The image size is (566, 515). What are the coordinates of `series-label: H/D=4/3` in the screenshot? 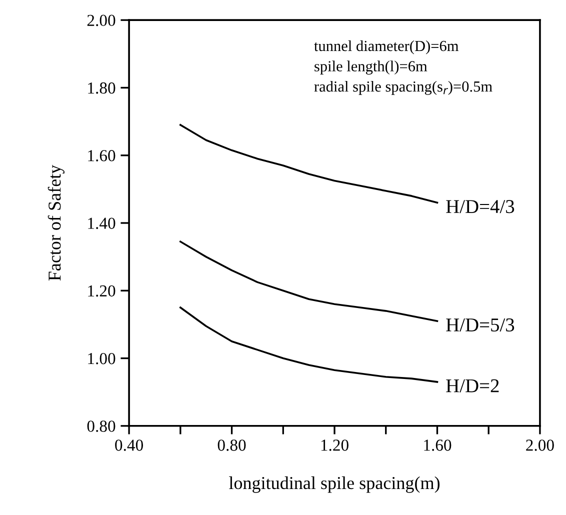 It's located at (480, 207).